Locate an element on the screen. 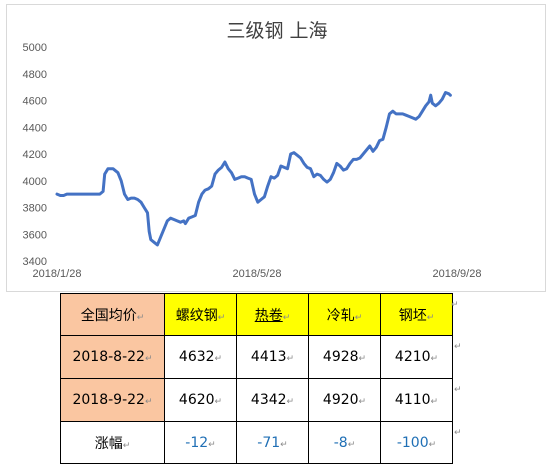 Image resolution: width=548 pixels, height=474 pixels. change-cell: -12↵ is located at coordinates (200, 442).